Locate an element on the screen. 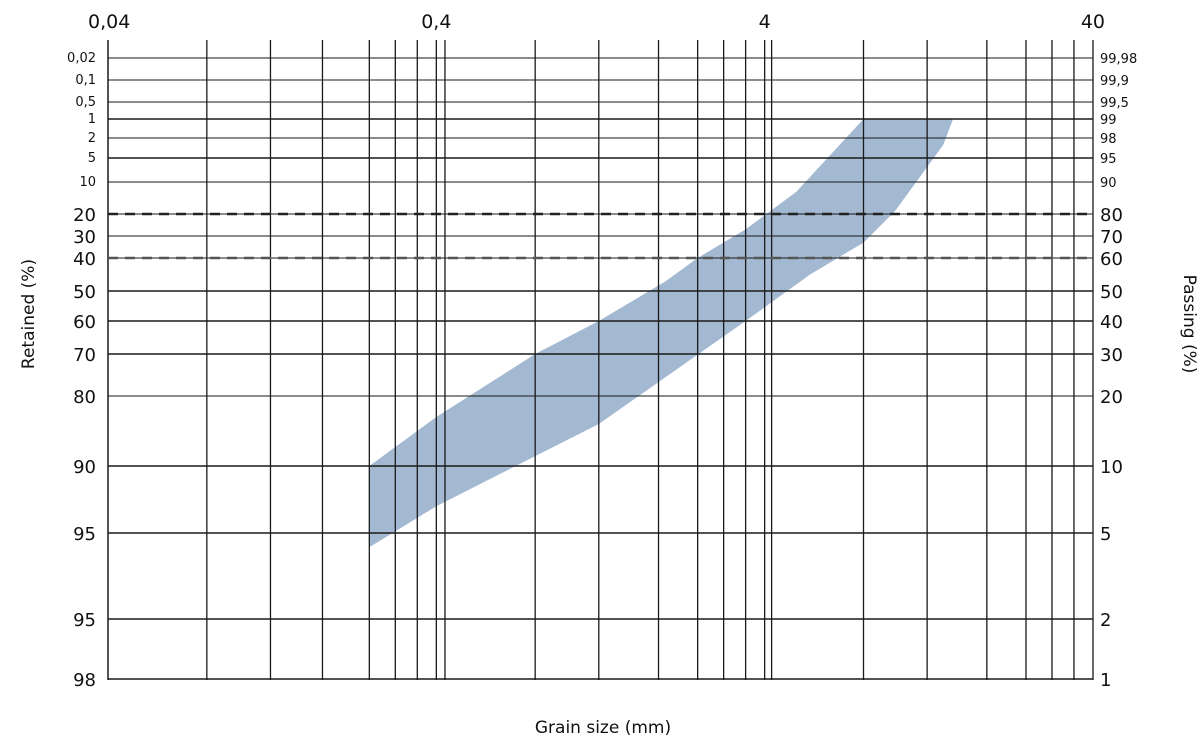  left-tick-label: 0,1 is located at coordinates (85, 80).